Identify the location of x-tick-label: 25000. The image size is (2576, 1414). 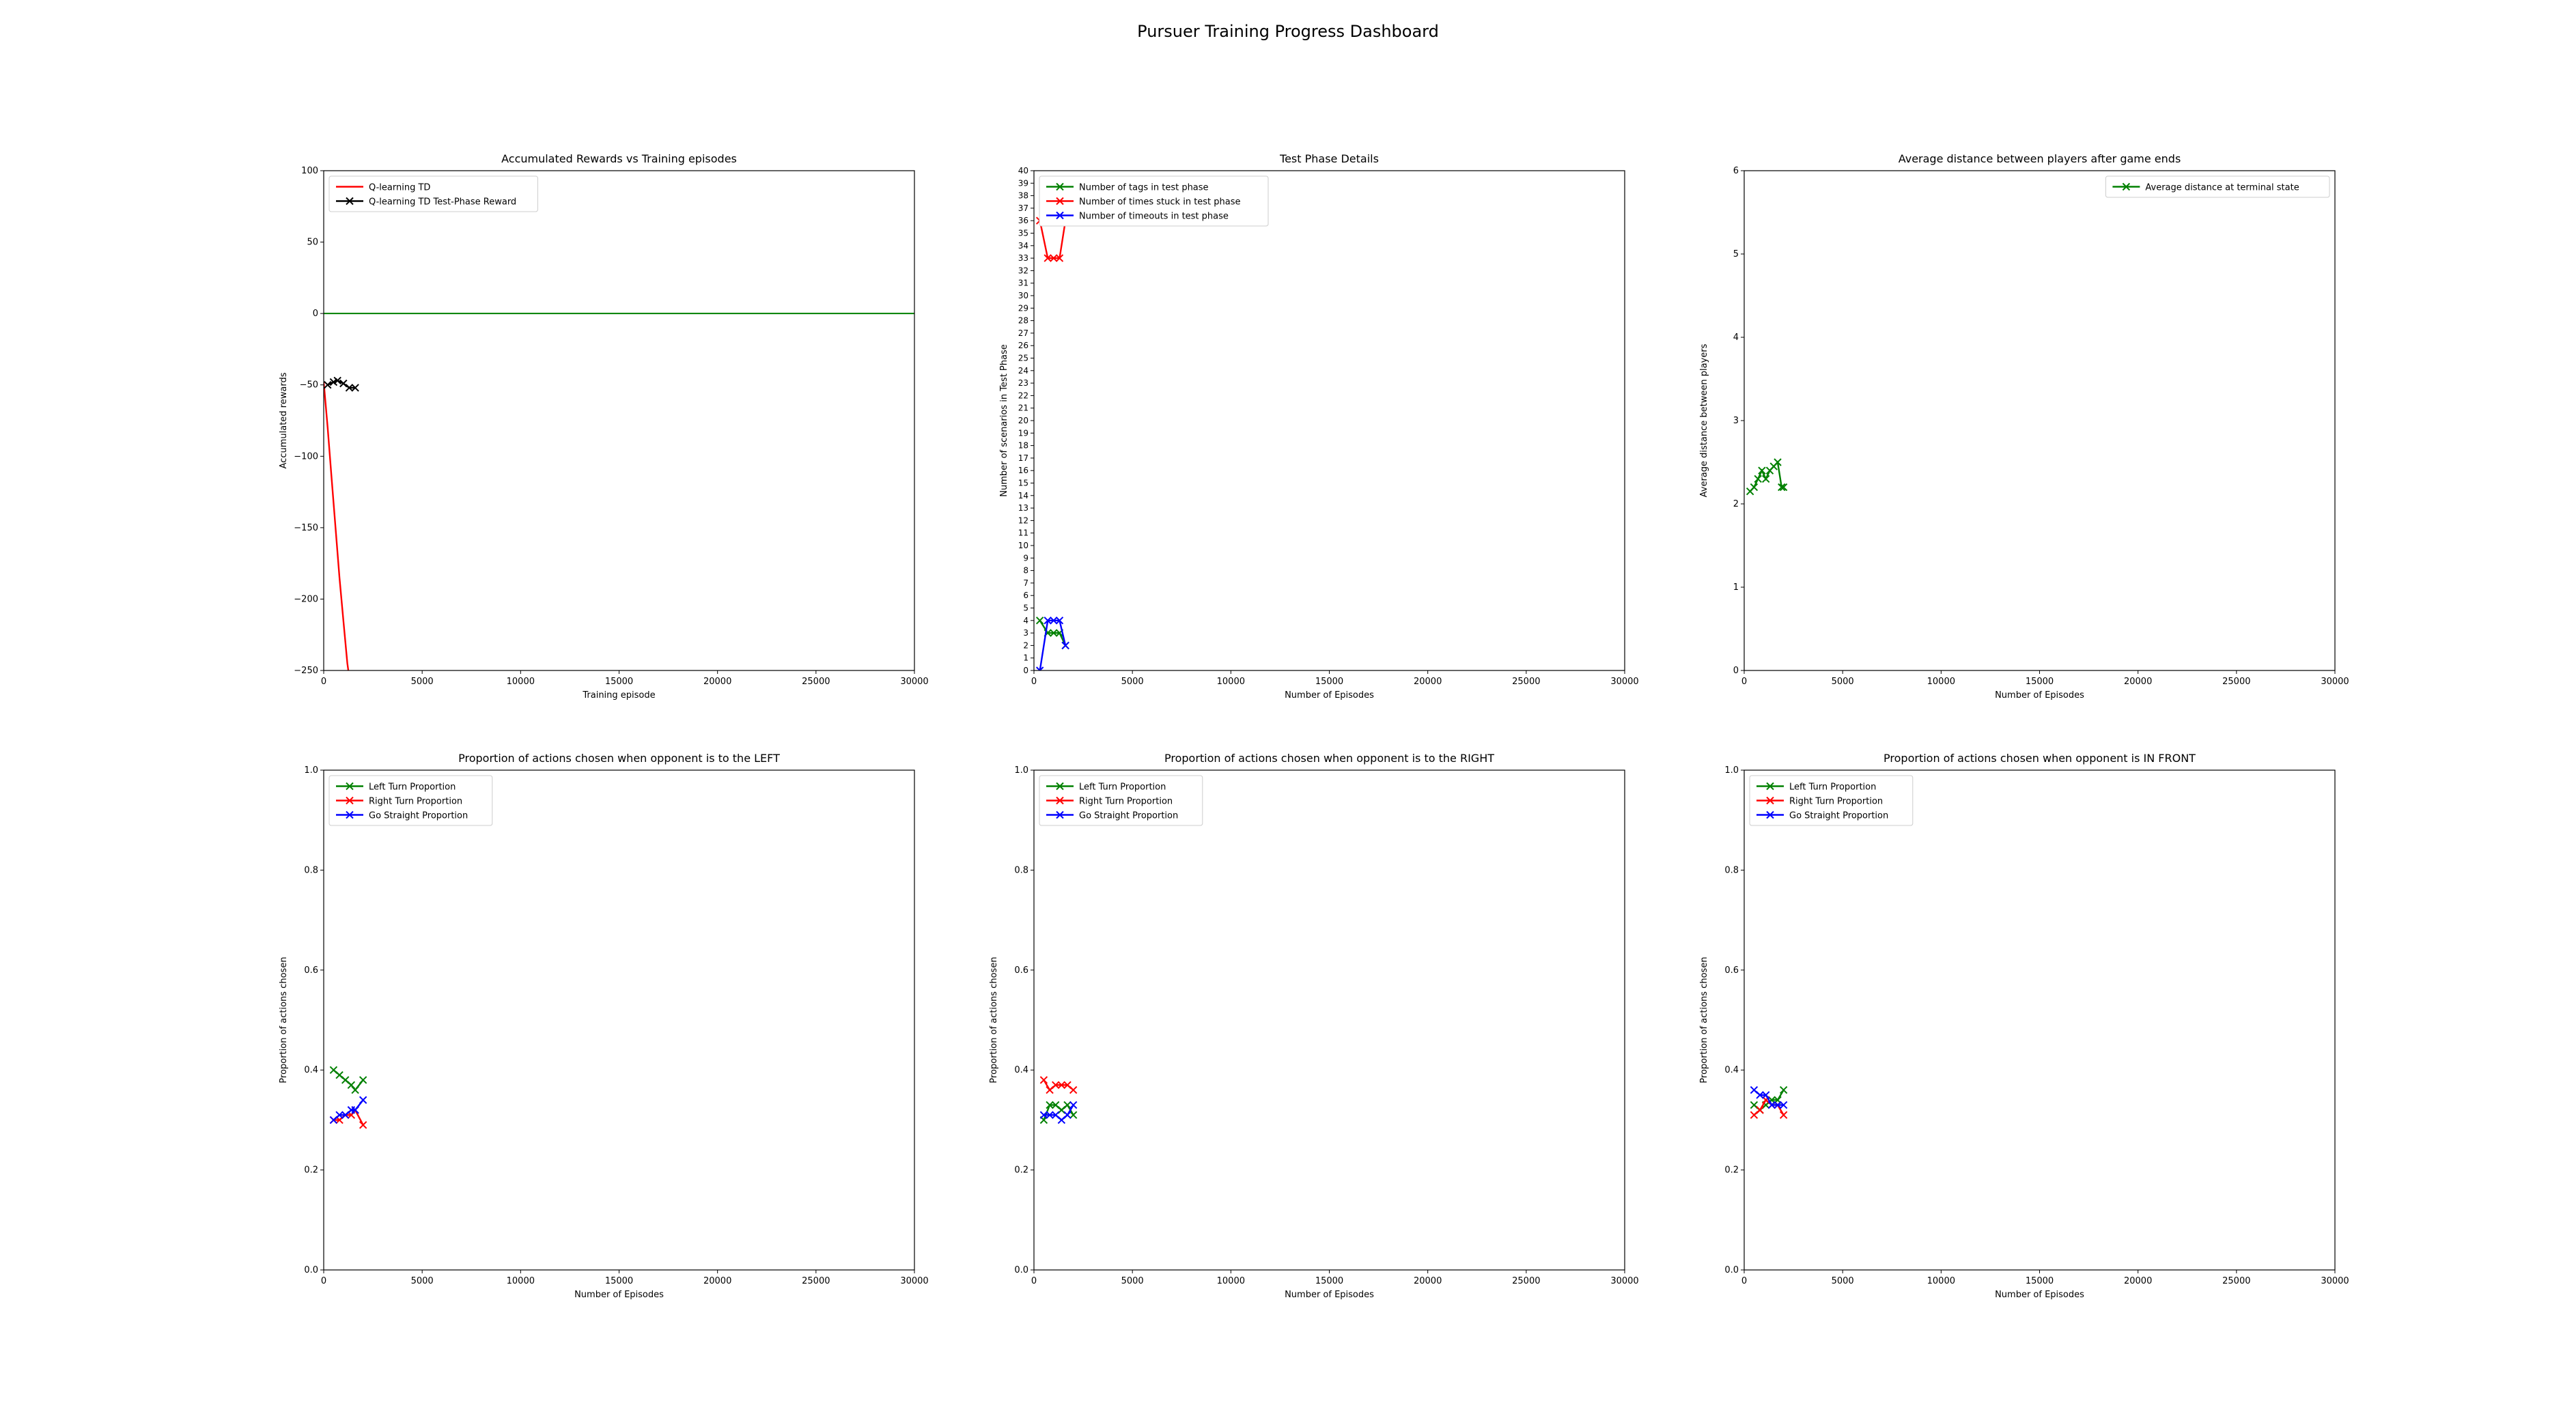
(816, 1281).